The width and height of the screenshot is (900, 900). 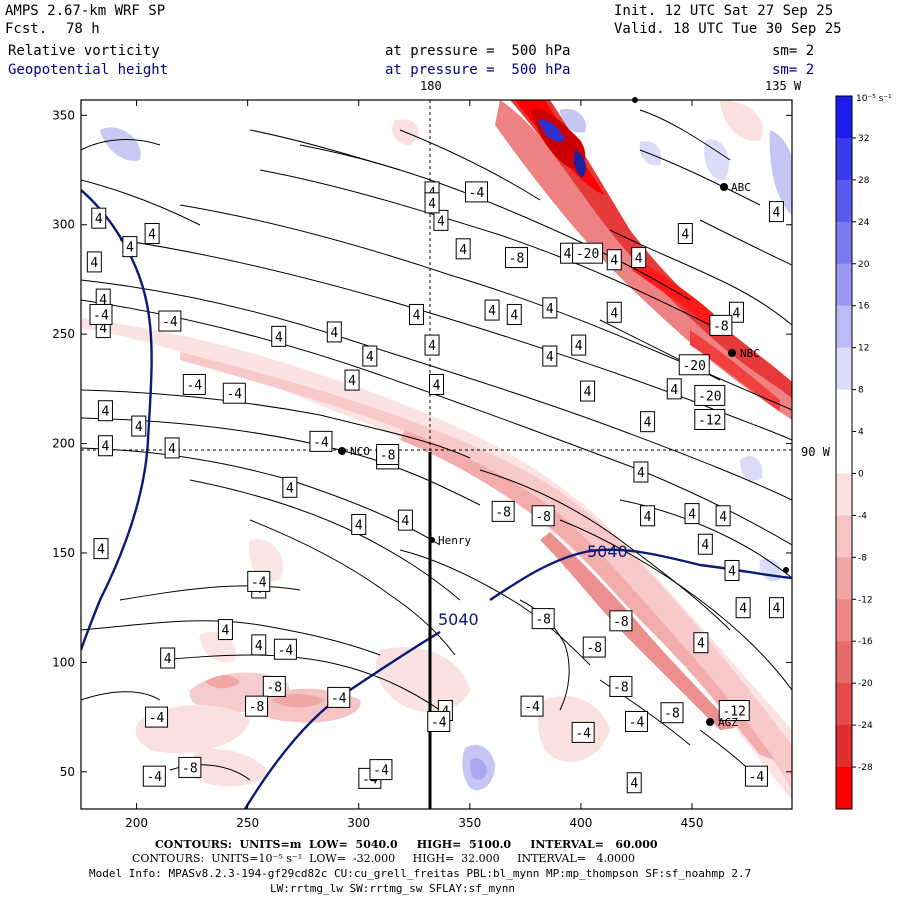 I want to click on colorbar-tick-label: -20, so click(x=865, y=684).